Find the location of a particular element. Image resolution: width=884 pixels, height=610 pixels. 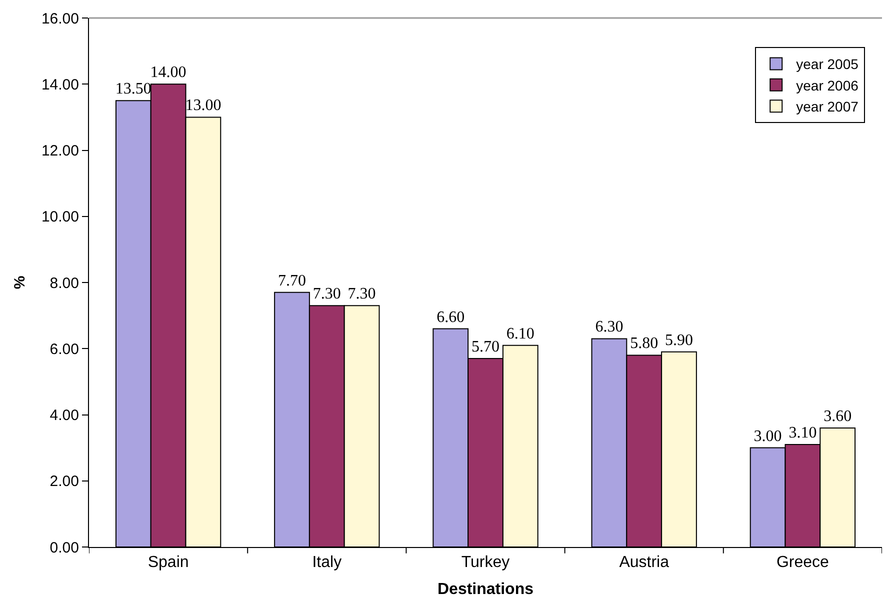

data-label: 3.10 is located at coordinates (802, 433).